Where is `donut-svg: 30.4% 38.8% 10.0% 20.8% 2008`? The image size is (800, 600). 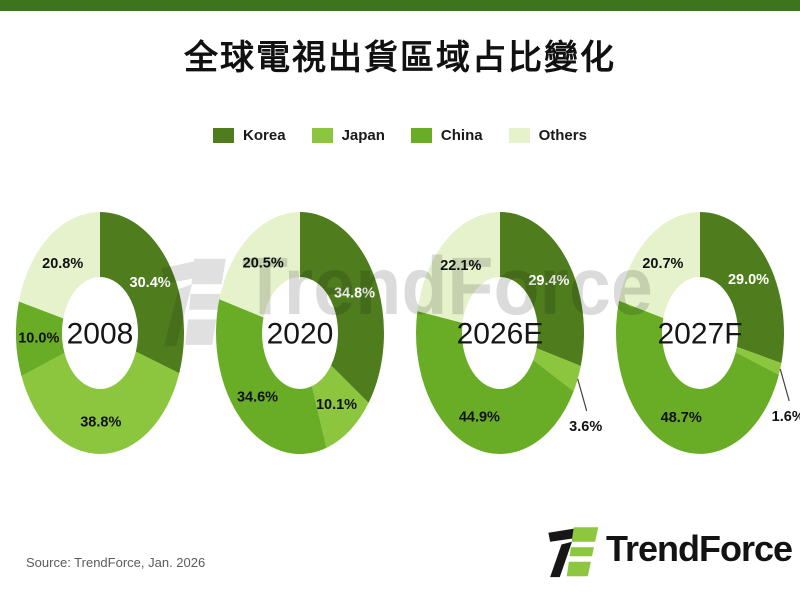
donut-svg: 30.4% 38.8% 10.0% 20.8% 2008 is located at coordinates (100, 333).